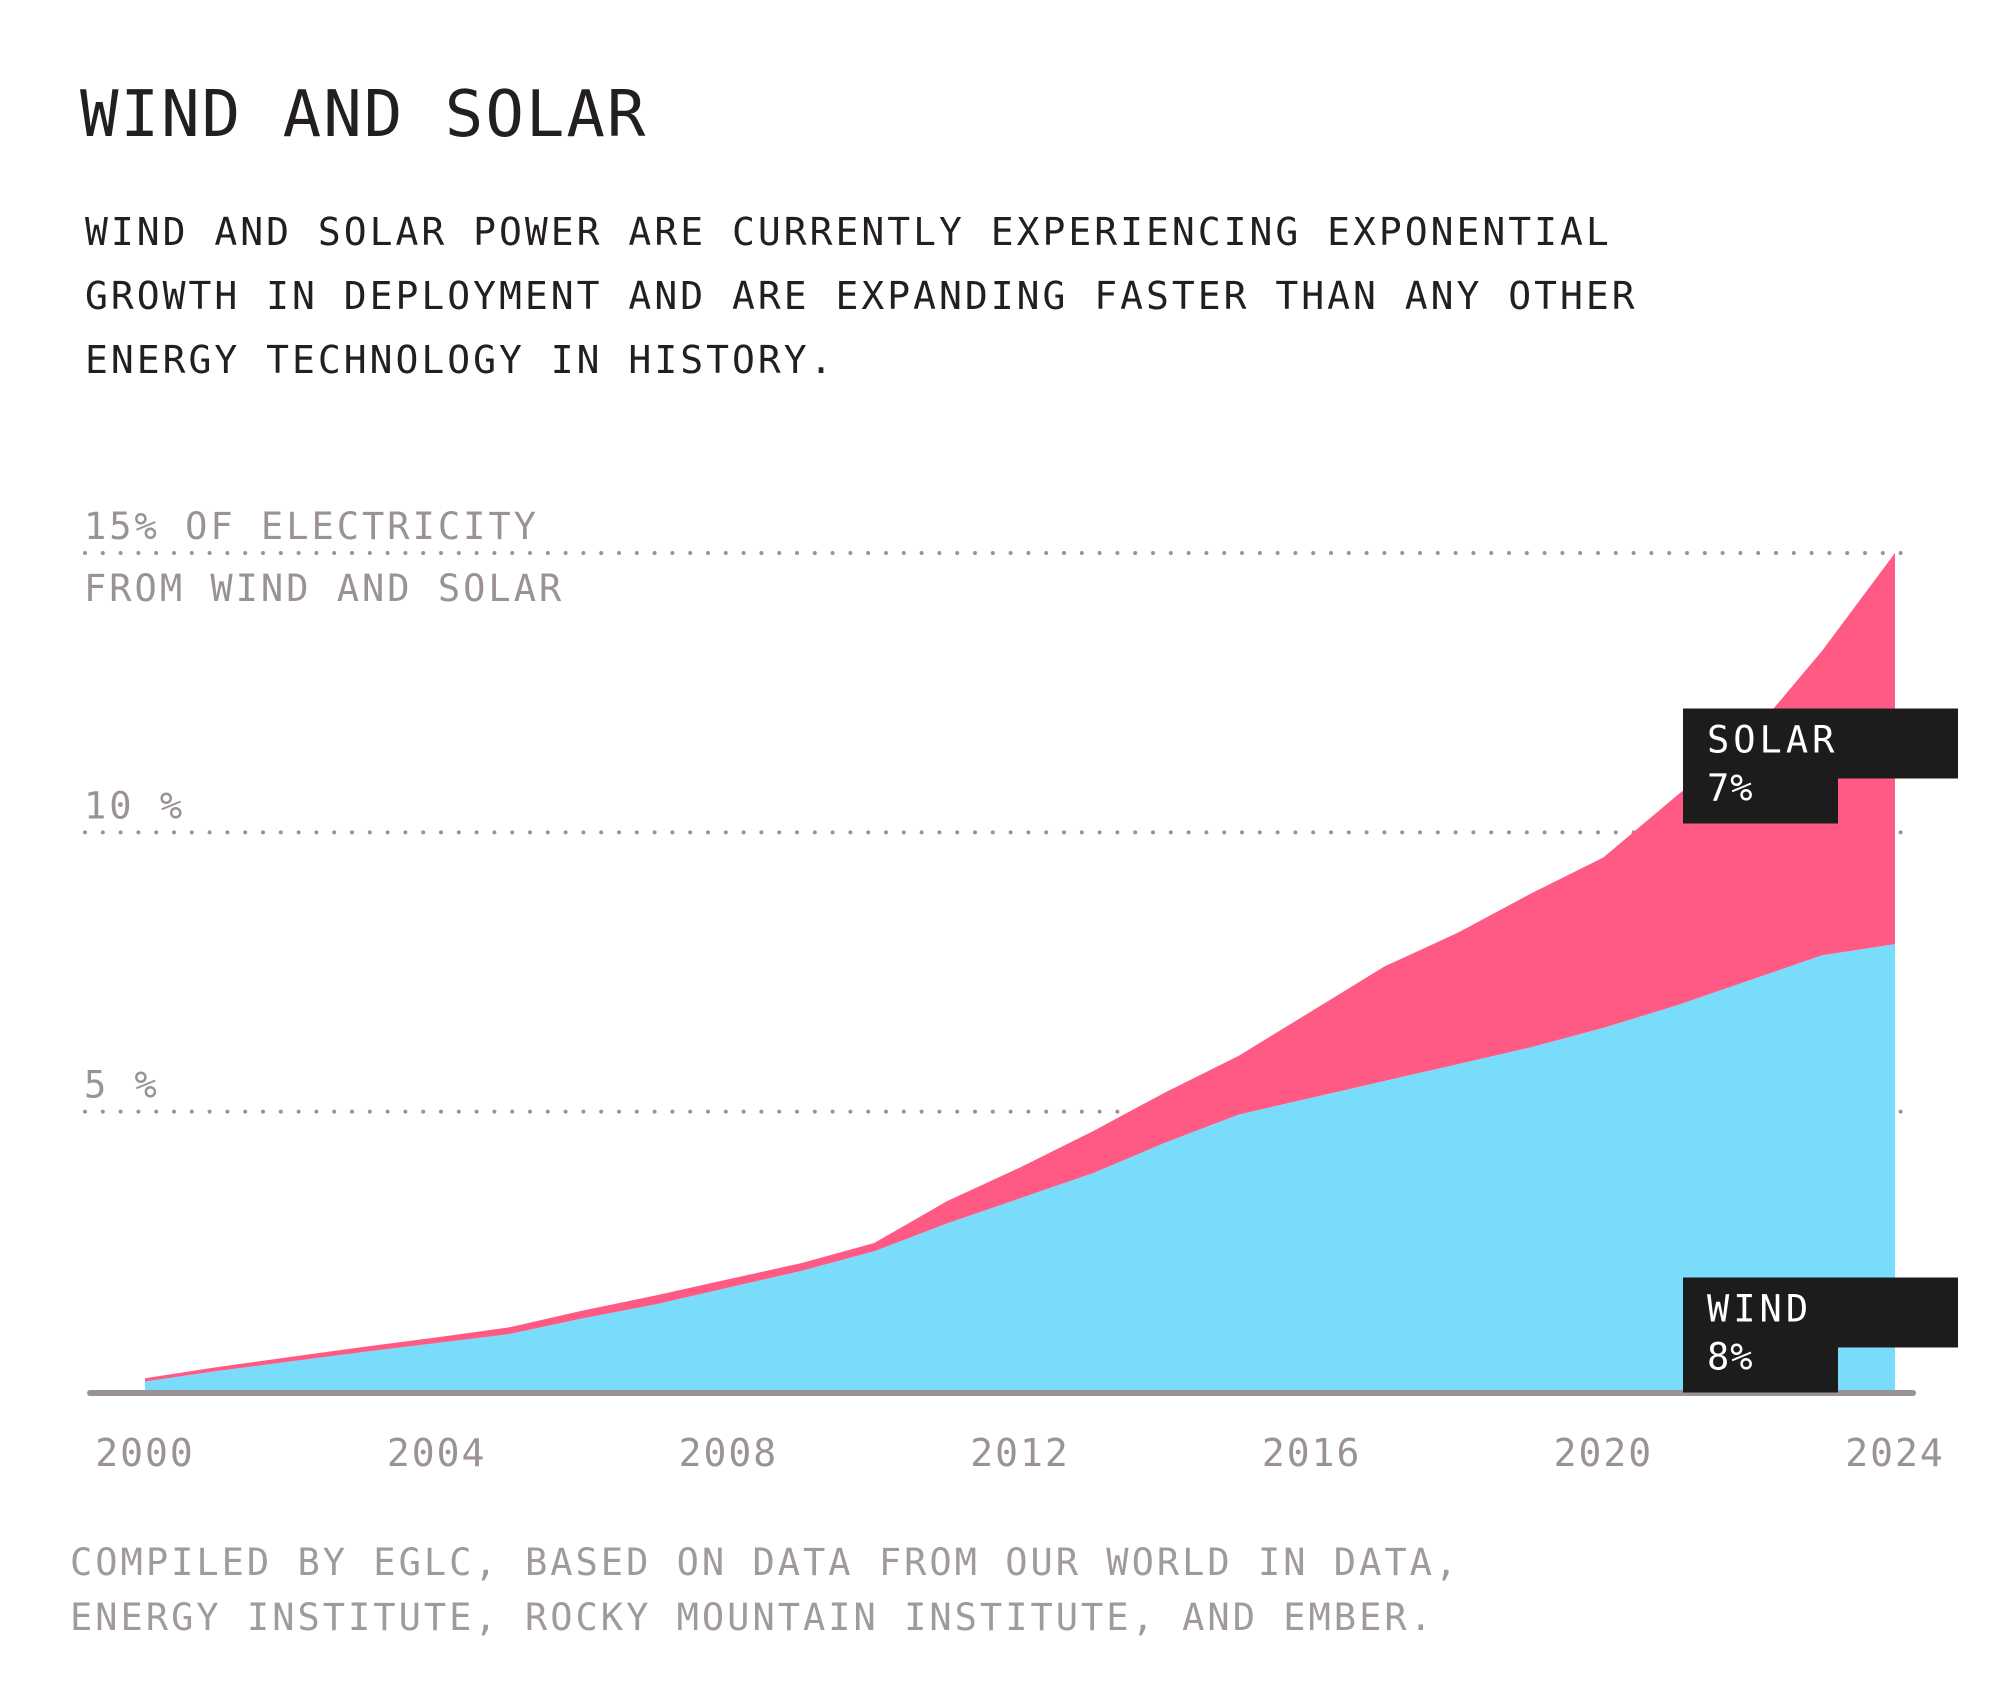 Image resolution: width=2001 pixels, height=1708 pixels. I want to click on y-gridline-label: FROM WIND AND SOLAR, so click(324, 588).